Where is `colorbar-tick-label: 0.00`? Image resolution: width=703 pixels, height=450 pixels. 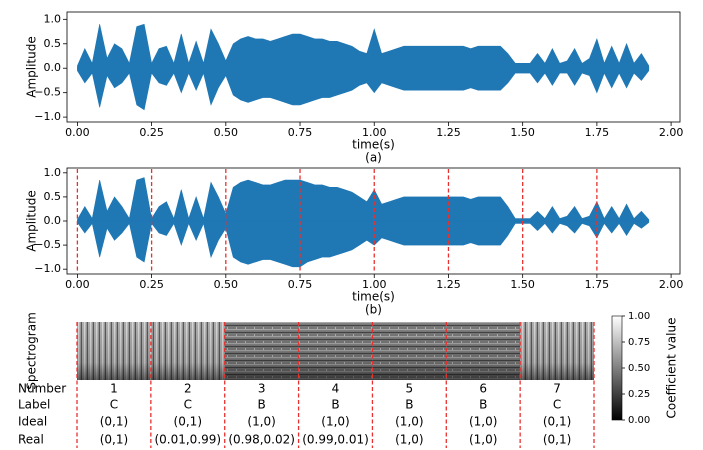 colorbar-tick-label: 0.00 is located at coordinates (639, 420).